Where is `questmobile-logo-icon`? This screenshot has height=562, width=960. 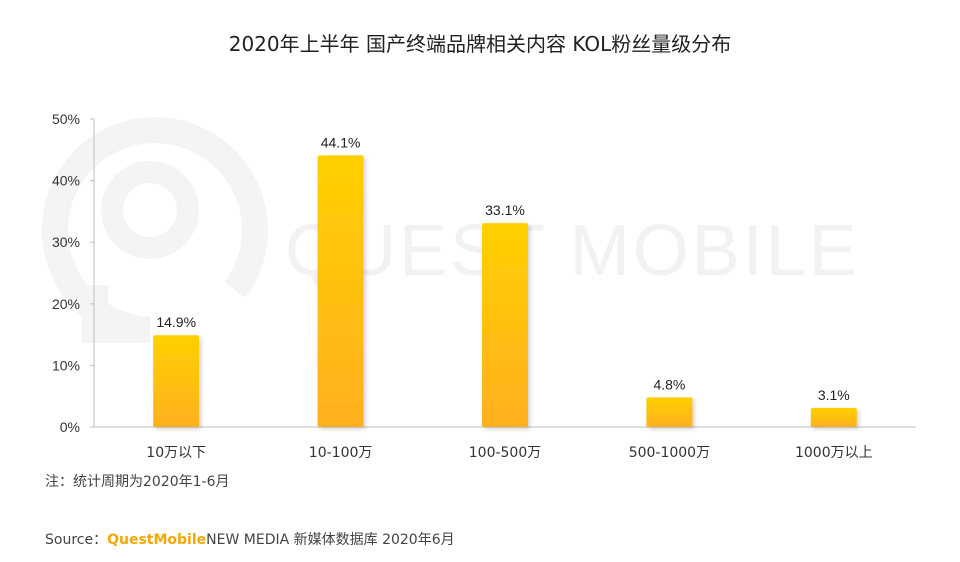
questmobile-logo-icon is located at coordinates (154, 230).